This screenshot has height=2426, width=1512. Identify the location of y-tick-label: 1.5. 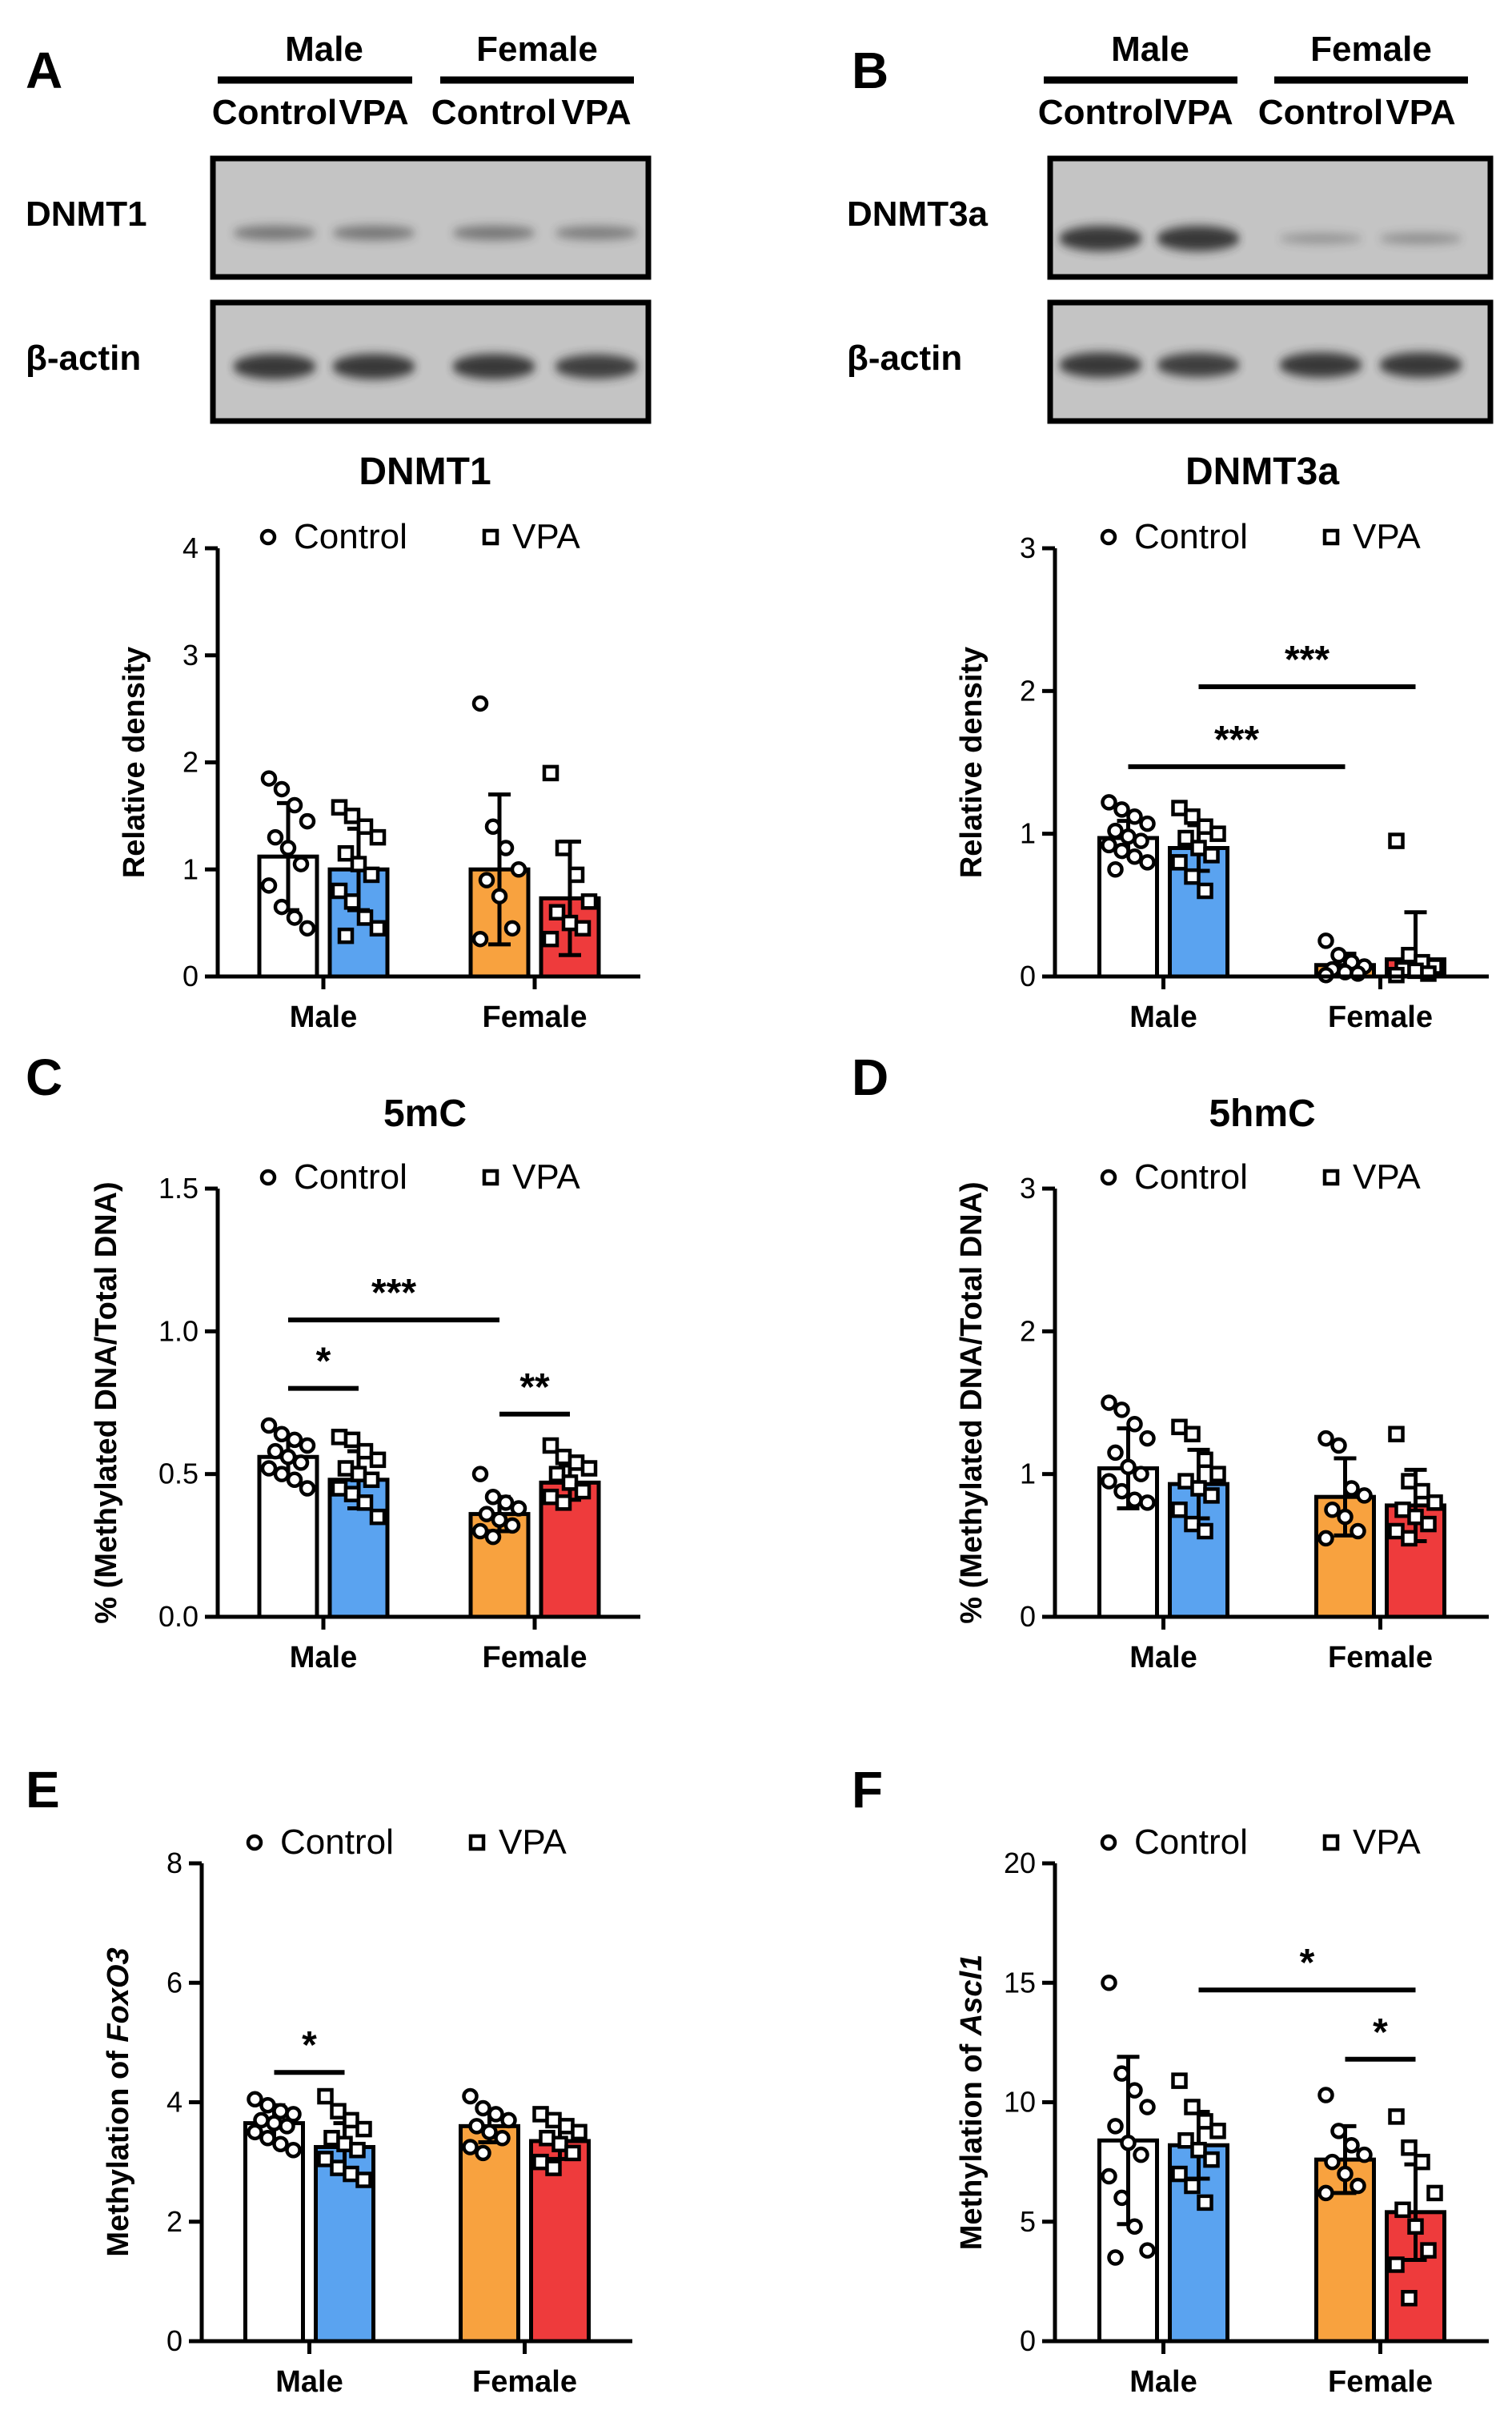
(178, 1188).